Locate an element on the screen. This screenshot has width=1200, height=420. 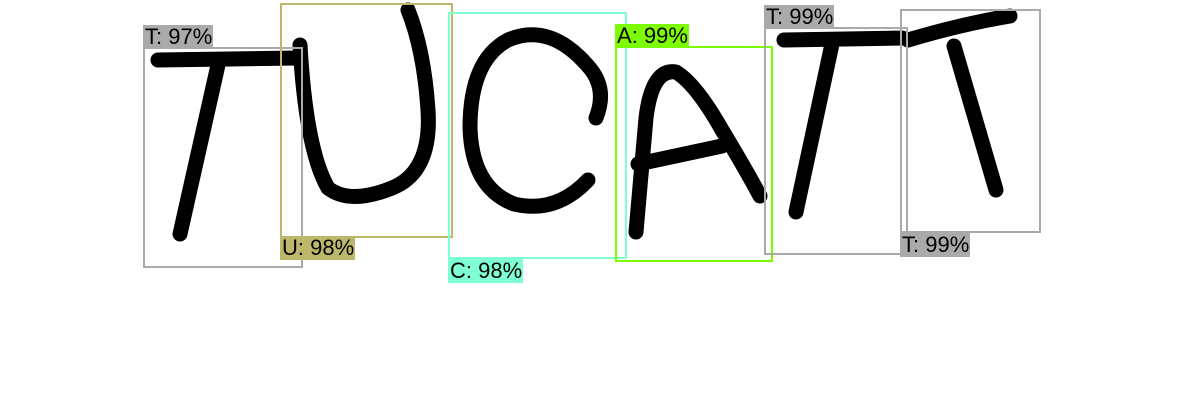
detection-letter: C is located at coordinates (458, 270).